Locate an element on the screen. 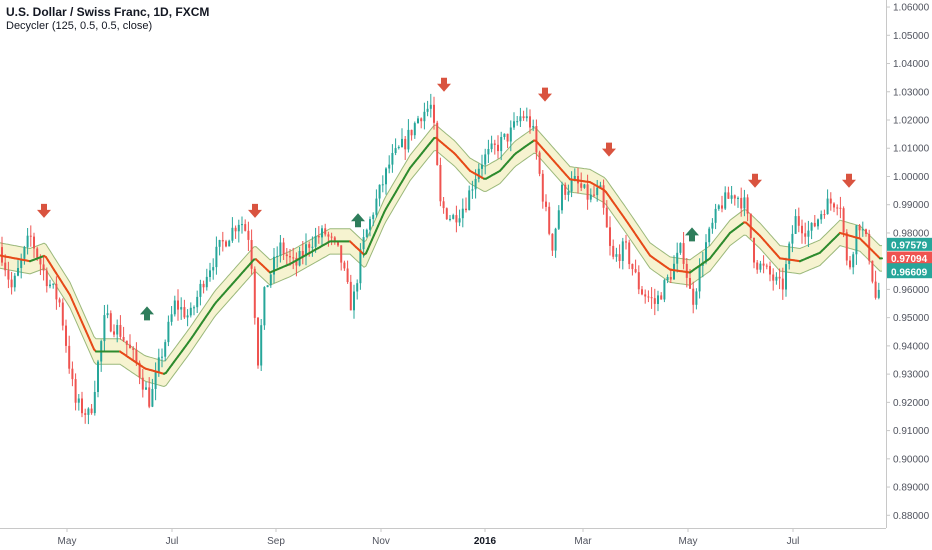 The image size is (932, 550). time-axis: May Jul Sep Nov 2016 Mar May Jul is located at coordinates (443, 537).